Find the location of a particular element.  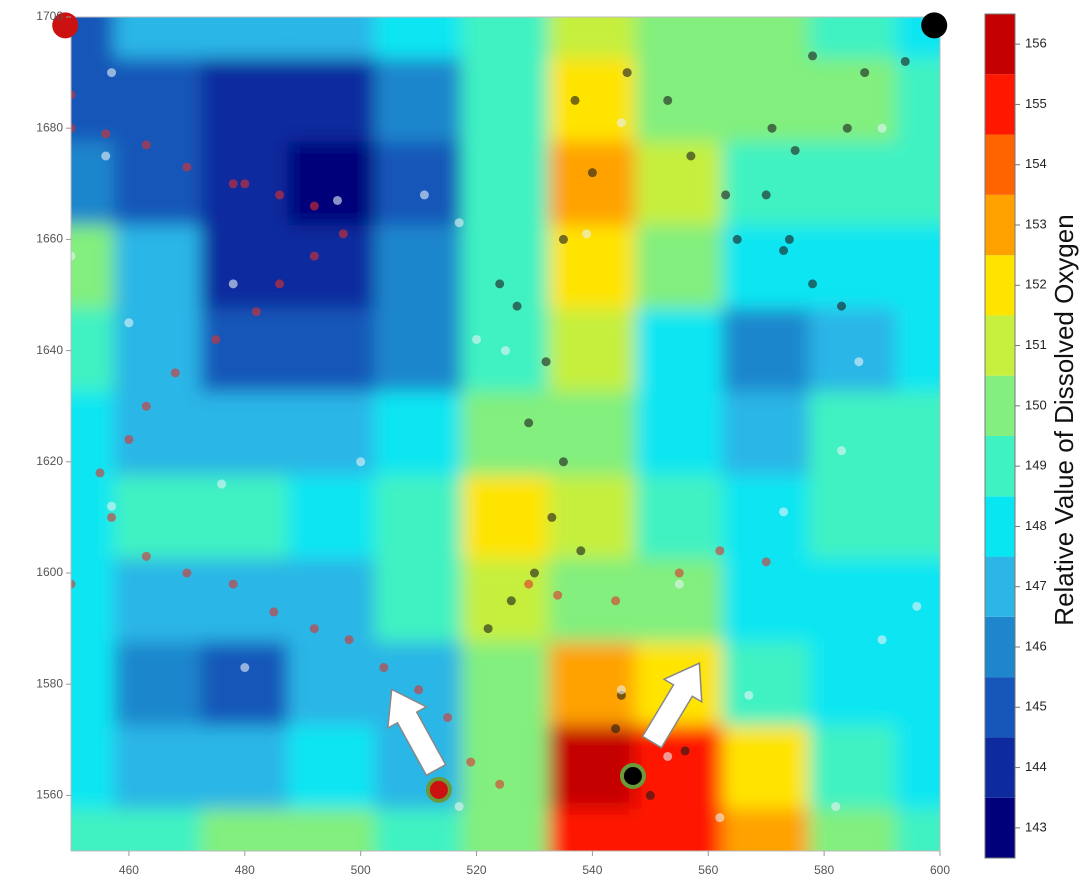

colorbar-tick-label: 151 is located at coordinates (1036, 344).